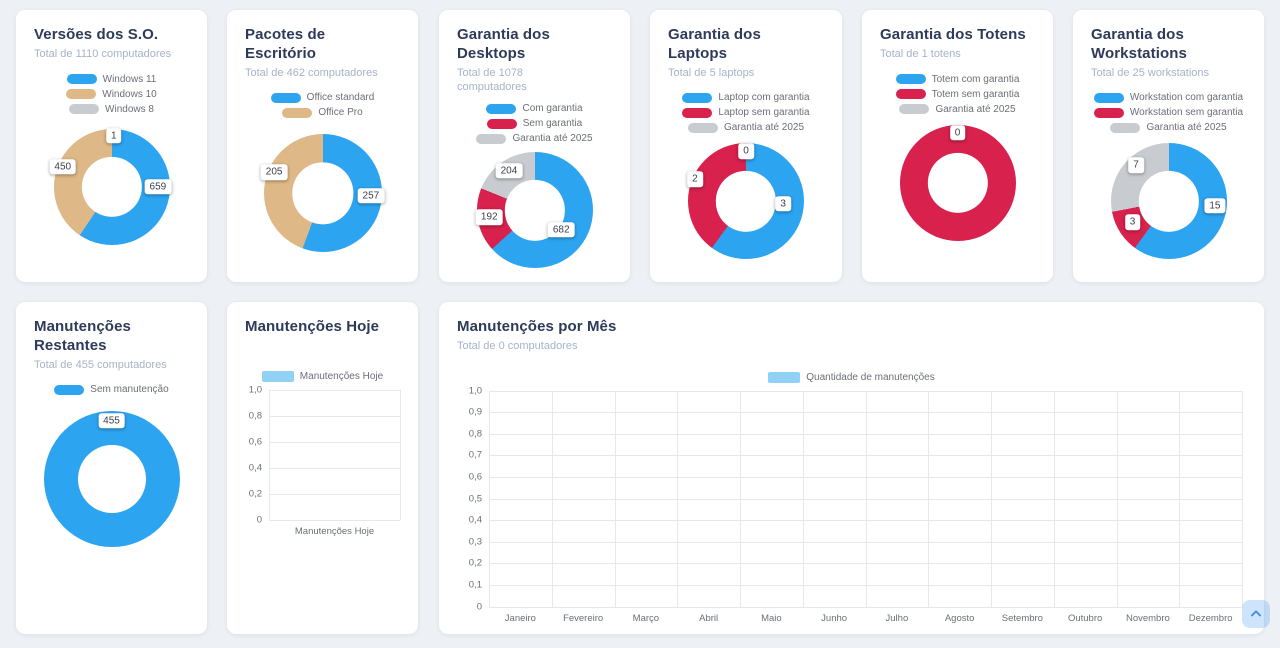 The image size is (1280, 648). What do you see at coordinates (129, 94) in the screenshot?
I see `legend-label: Windows 10` at bounding box center [129, 94].